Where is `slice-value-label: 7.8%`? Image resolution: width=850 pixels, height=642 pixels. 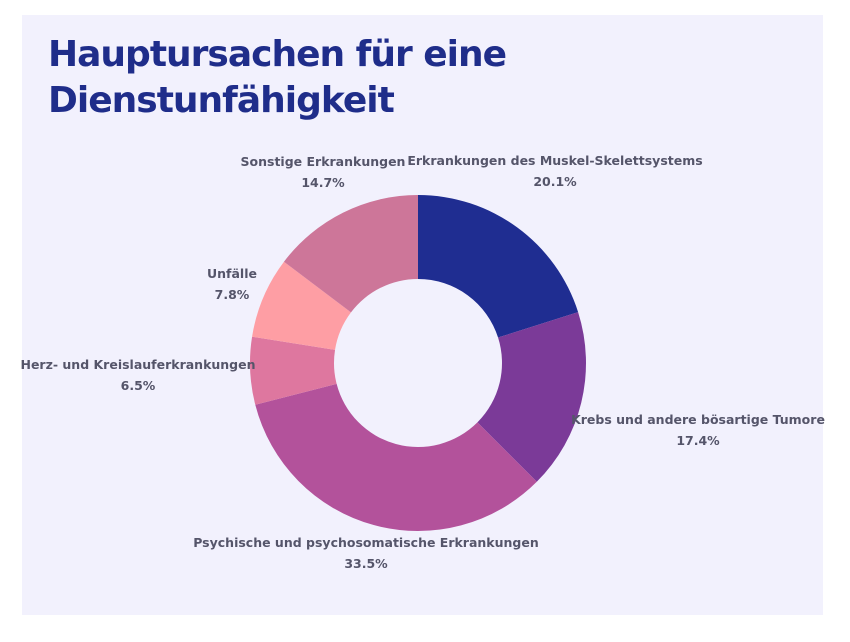
slice-value-label: 7.8% is located at coordinates (232, 294).